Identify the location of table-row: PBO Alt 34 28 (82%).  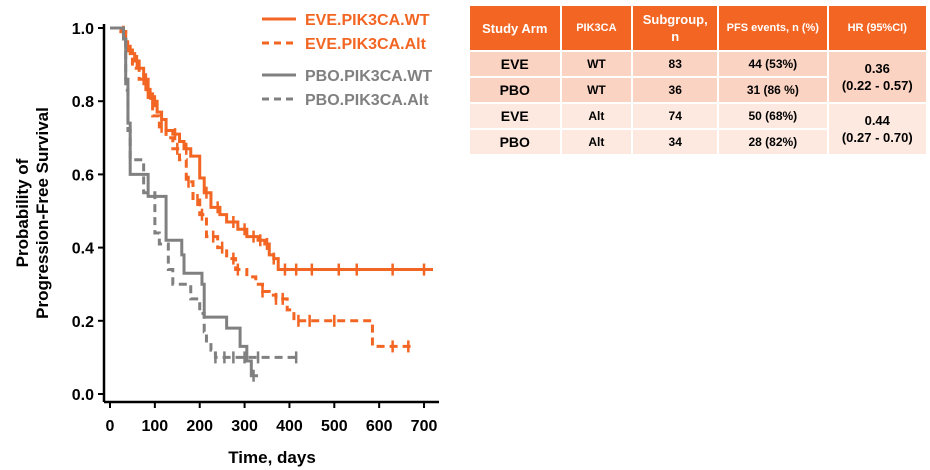
(698, 142).